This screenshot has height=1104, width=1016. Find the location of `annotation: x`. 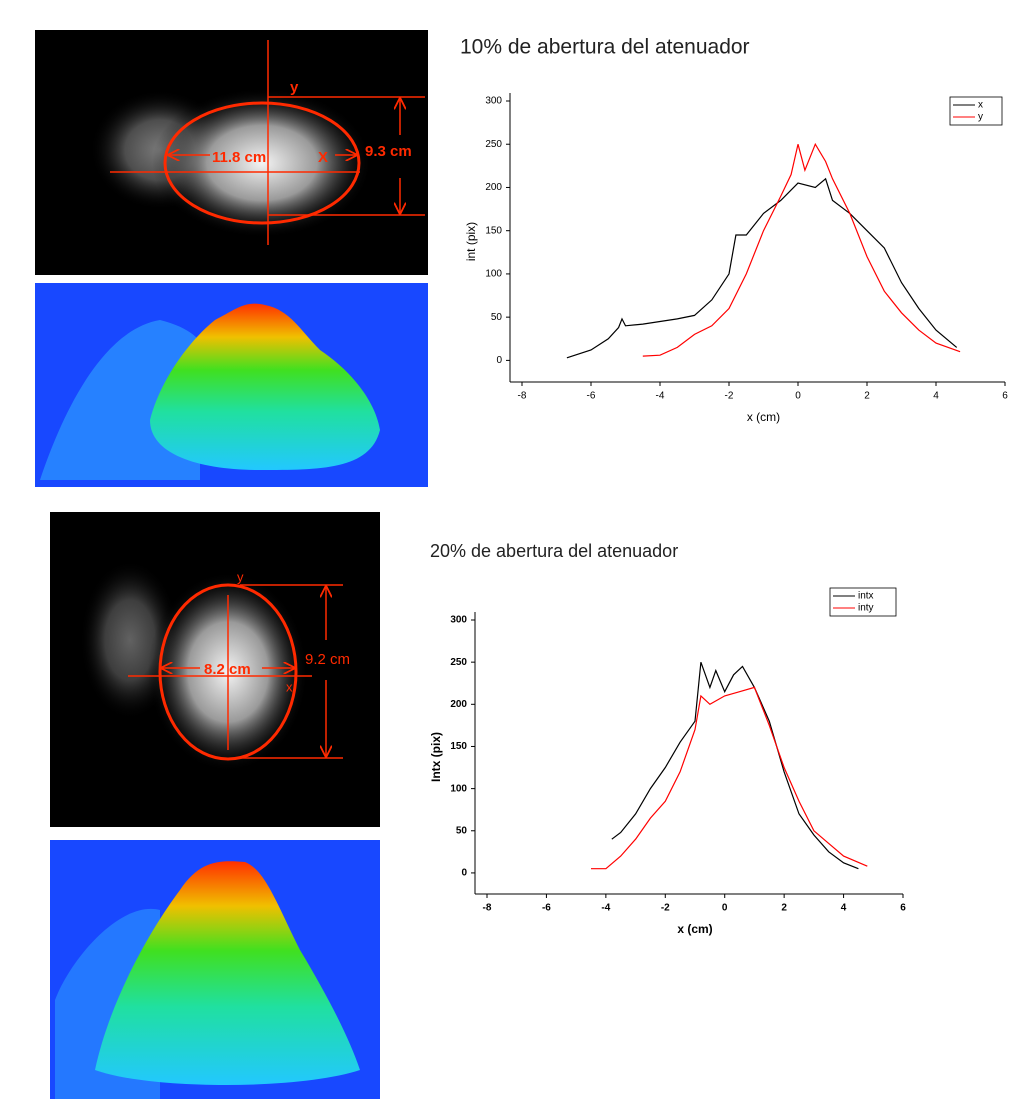

annotation: x is located at coordinates (289, 686).